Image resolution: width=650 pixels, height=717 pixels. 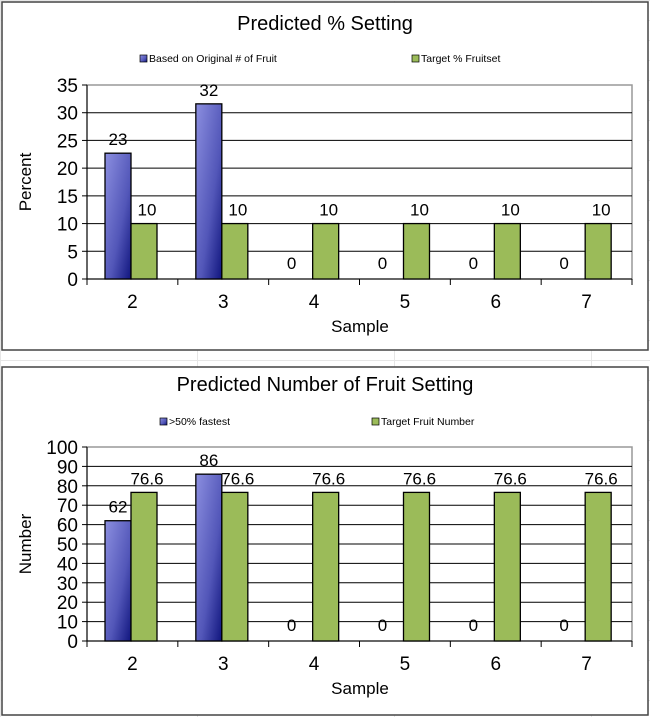 What do you see at coordinates (67, 564) in the screenshot?
I see `y-tick-label: 40` at bounding box center [67, 564].